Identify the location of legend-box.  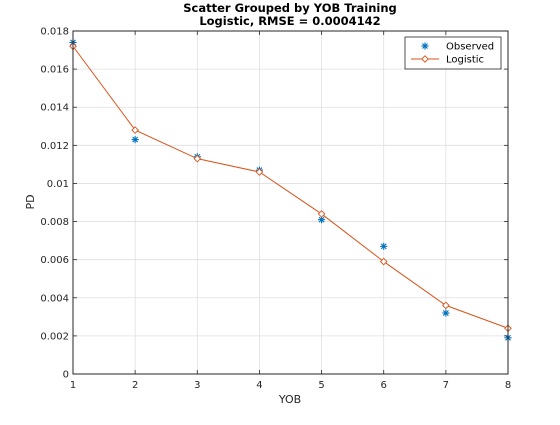
(453, 53).